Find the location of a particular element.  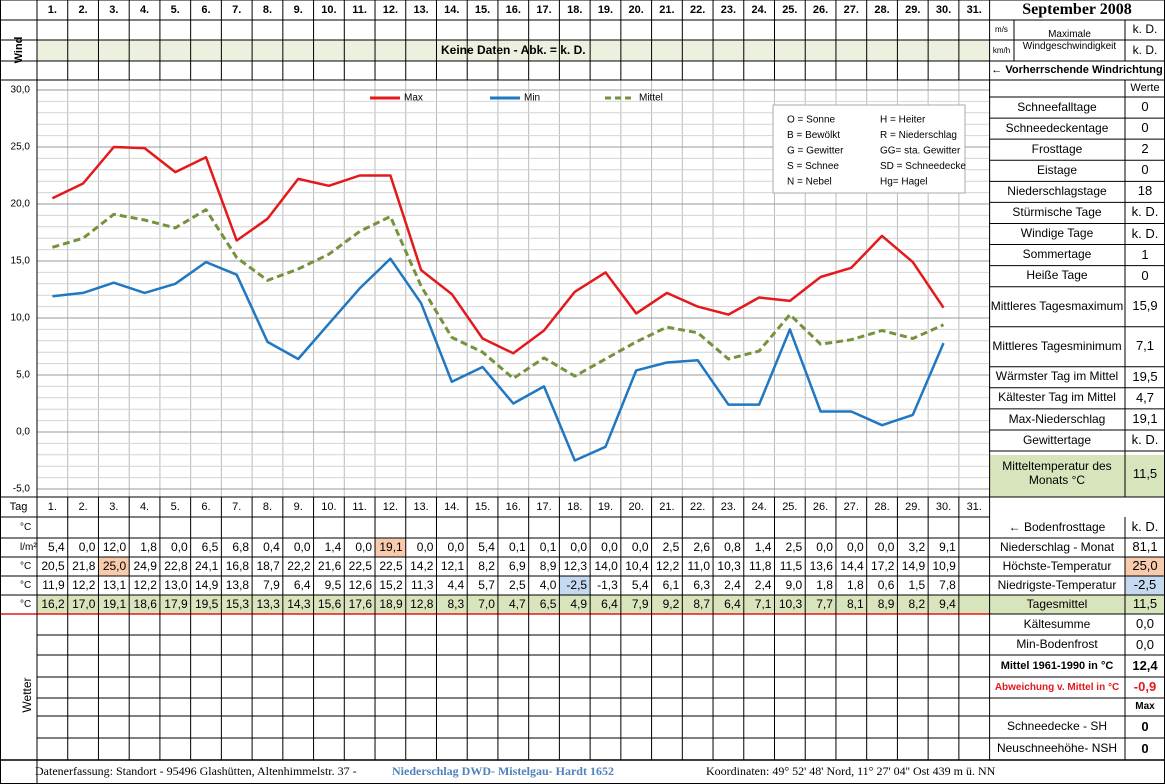

temp-cell-box: 12,3 is located at coordinates (575, 566).